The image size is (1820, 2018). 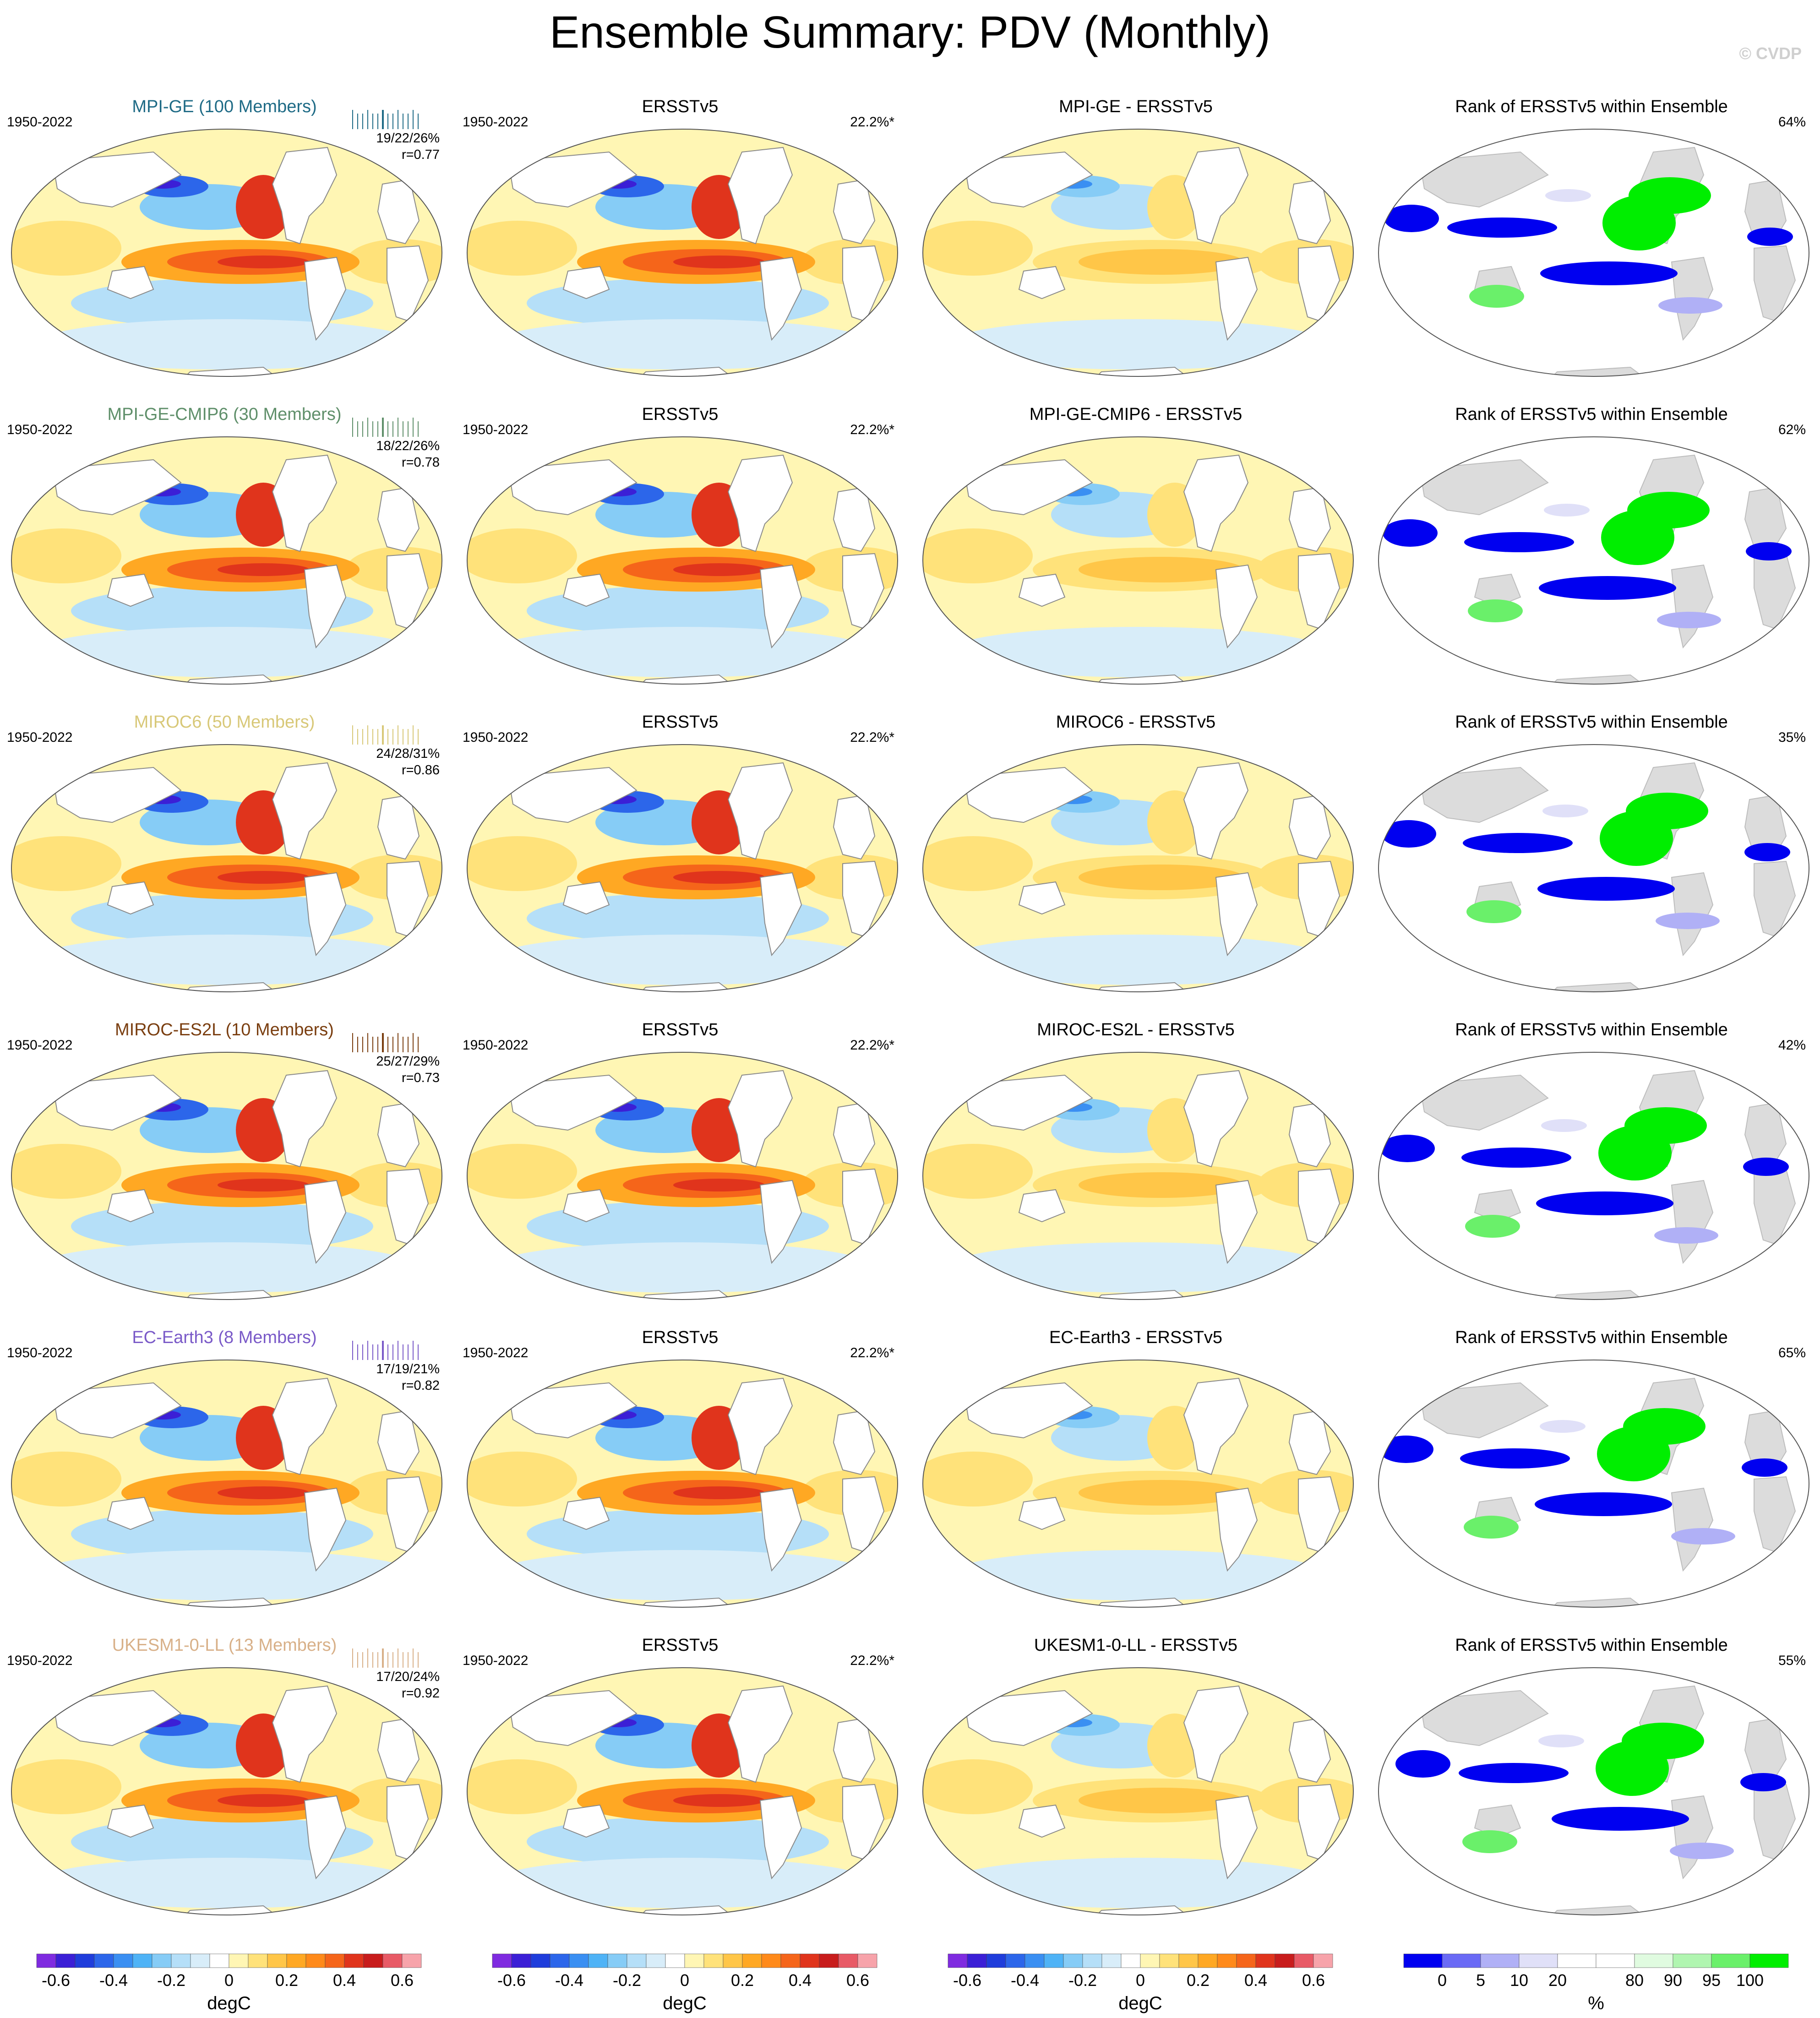 I want to click on pct-range: 19/22/26%, so click(x=408, y=138).